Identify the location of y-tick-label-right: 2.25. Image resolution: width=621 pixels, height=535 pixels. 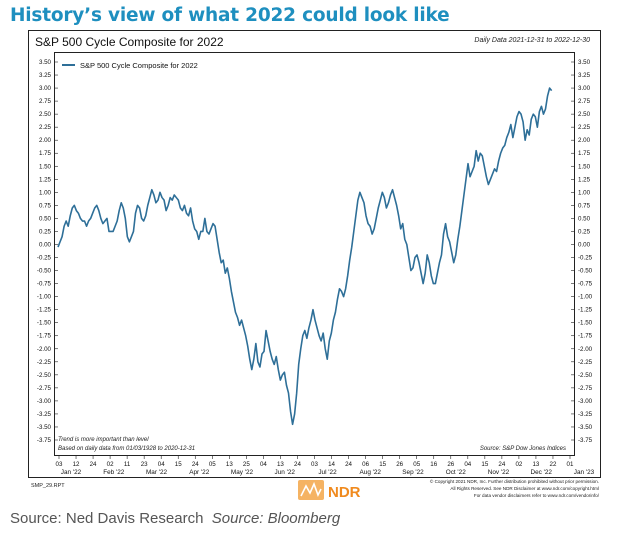
(584, 127).